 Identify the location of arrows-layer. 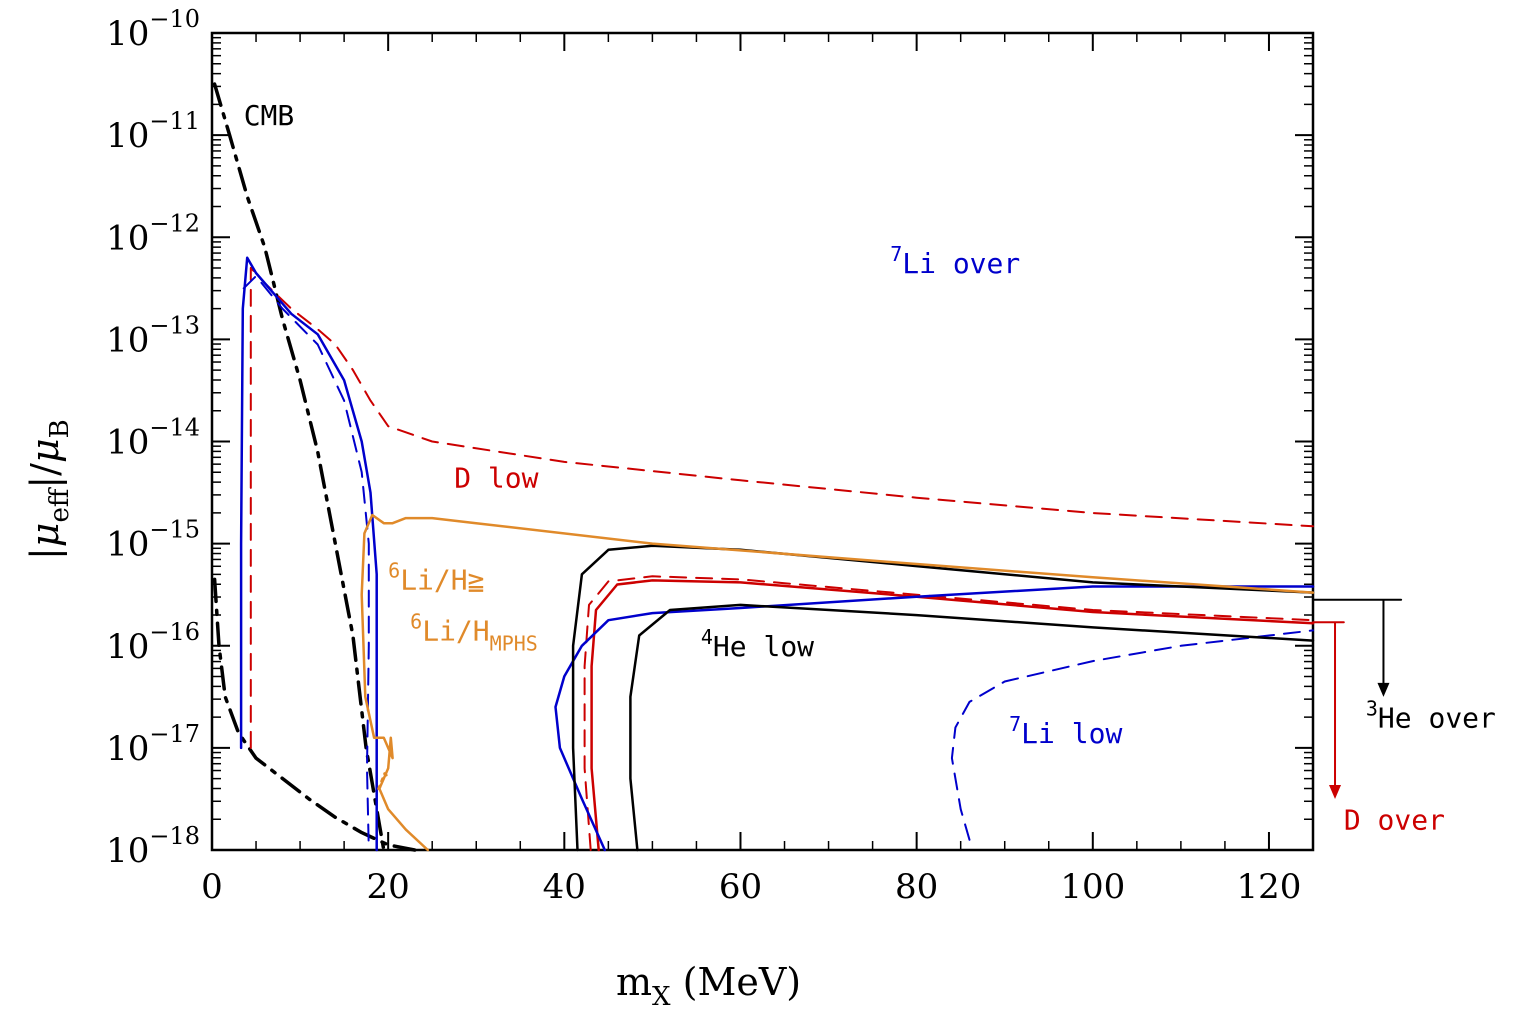
(1359, 699).